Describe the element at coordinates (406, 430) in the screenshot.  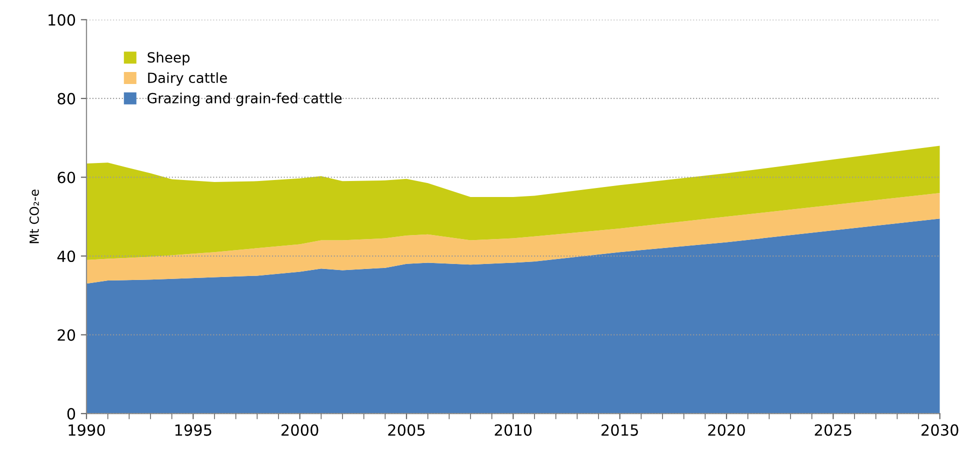
I see `x-tick-label: 2005` at that location.